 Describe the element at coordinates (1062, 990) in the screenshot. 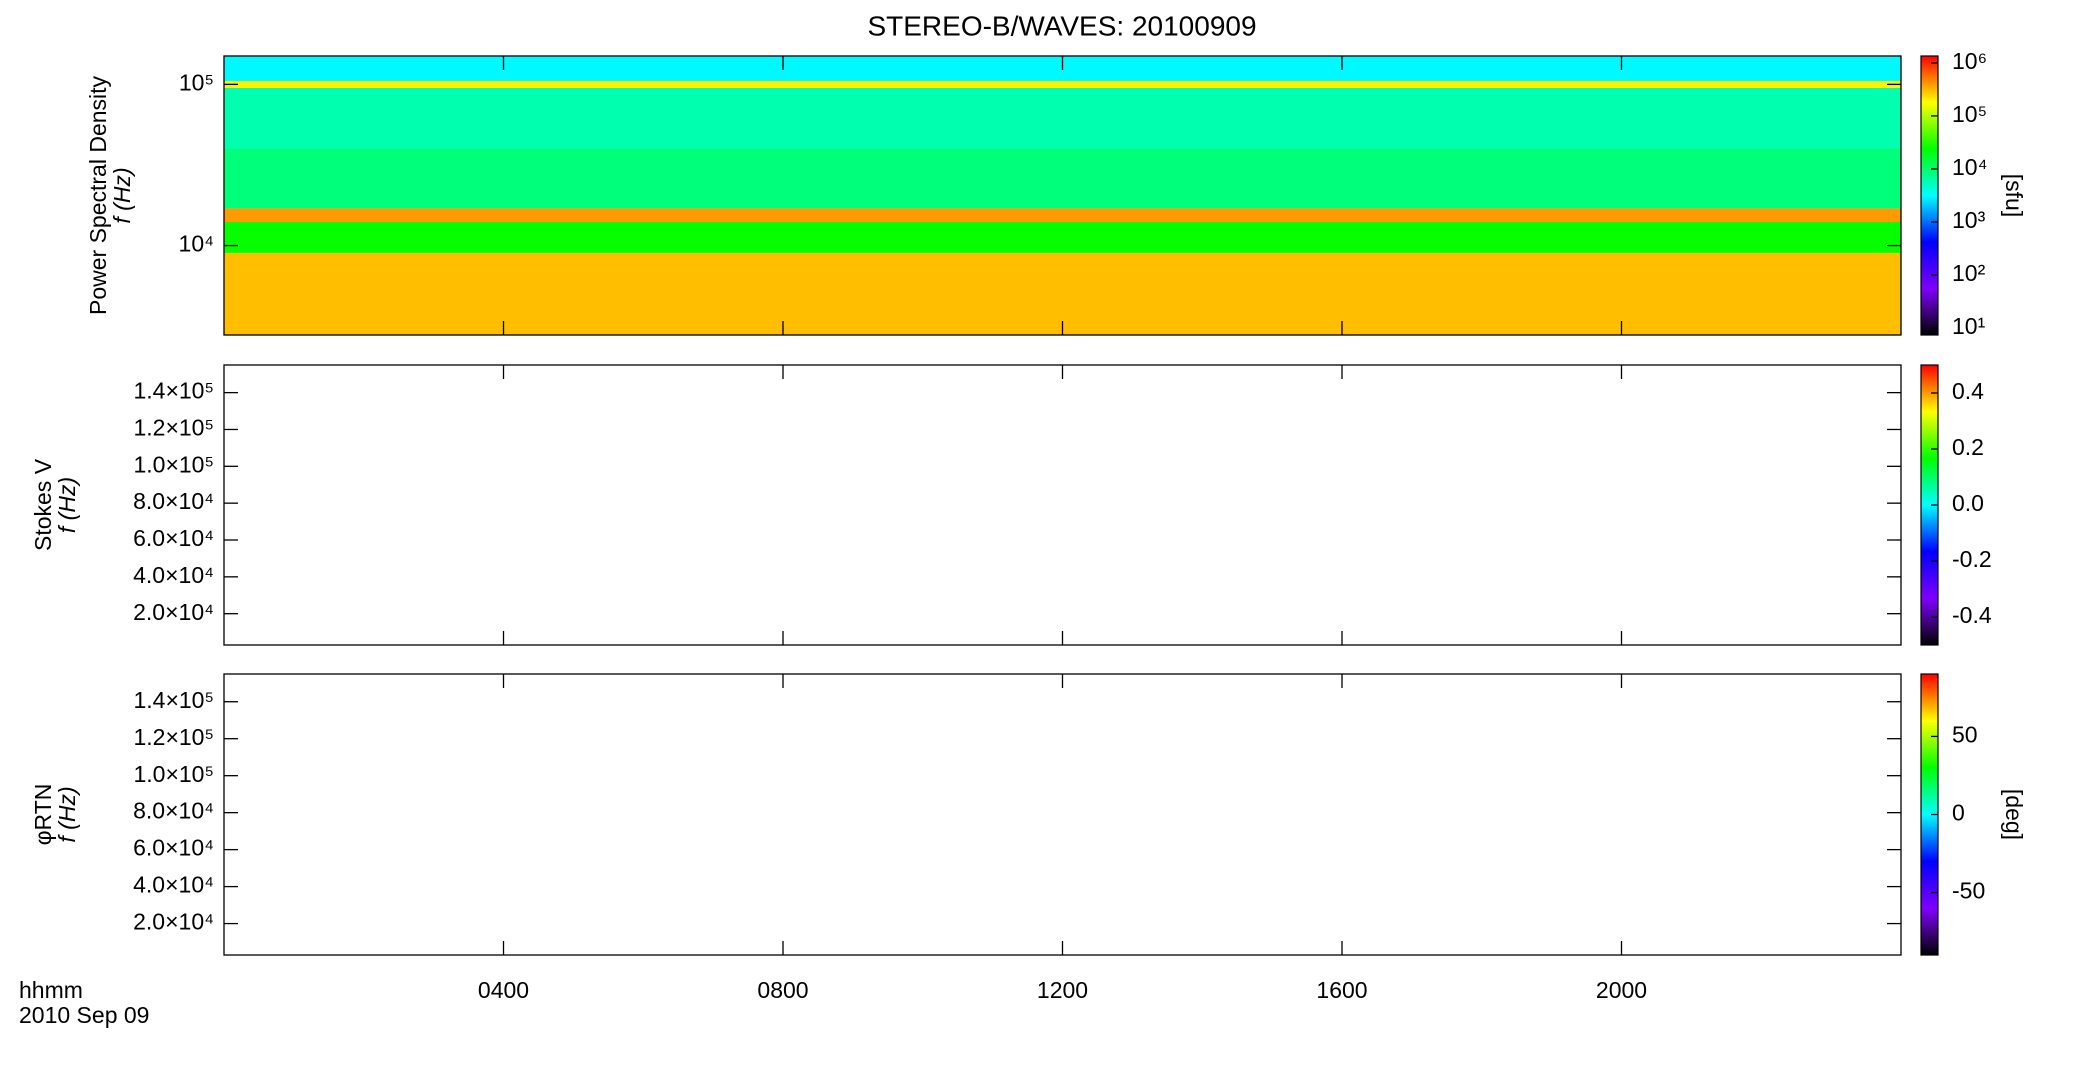

I see `x-tick-label: 1200` at that location.